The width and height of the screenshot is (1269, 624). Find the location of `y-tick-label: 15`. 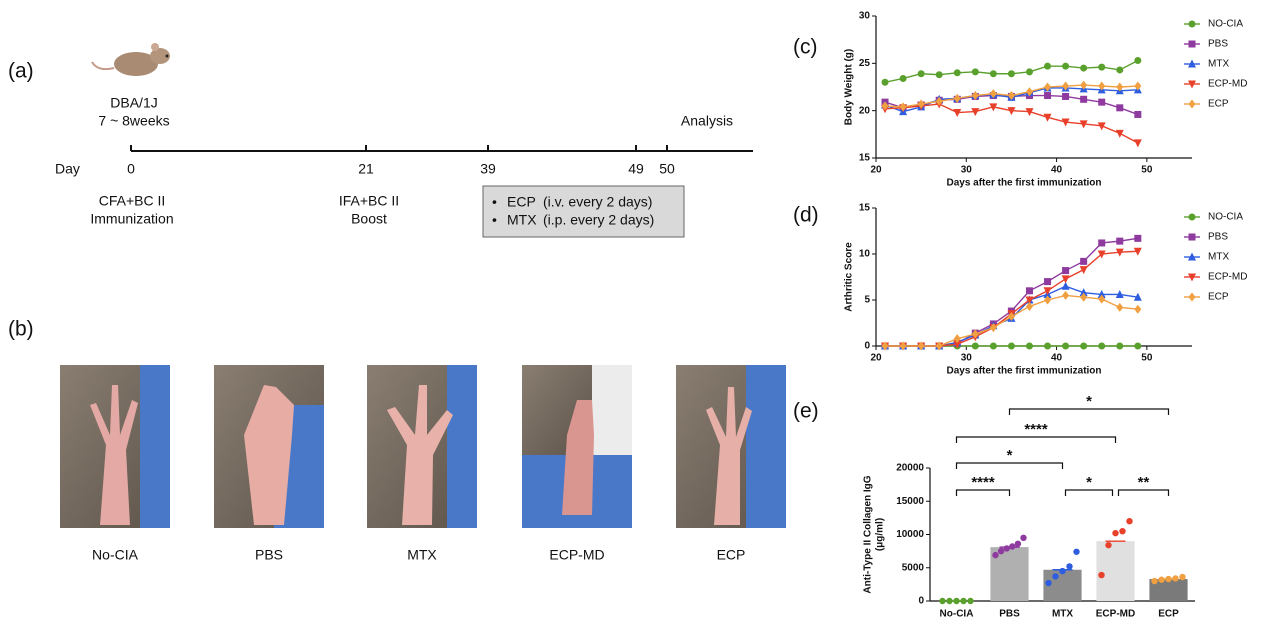

y-tick-label: 15 is located at coordinates (865, 158).